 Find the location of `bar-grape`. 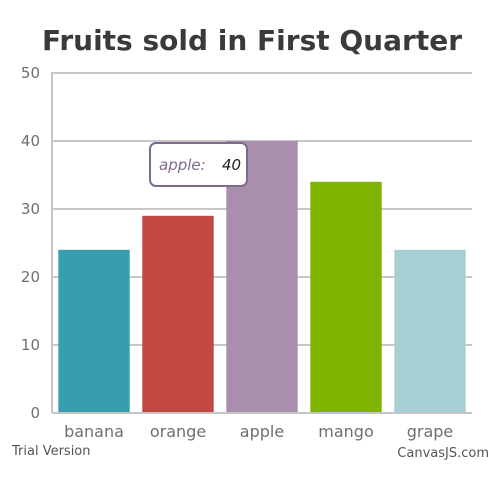

bar-grape is located at coordinates (430, 331).